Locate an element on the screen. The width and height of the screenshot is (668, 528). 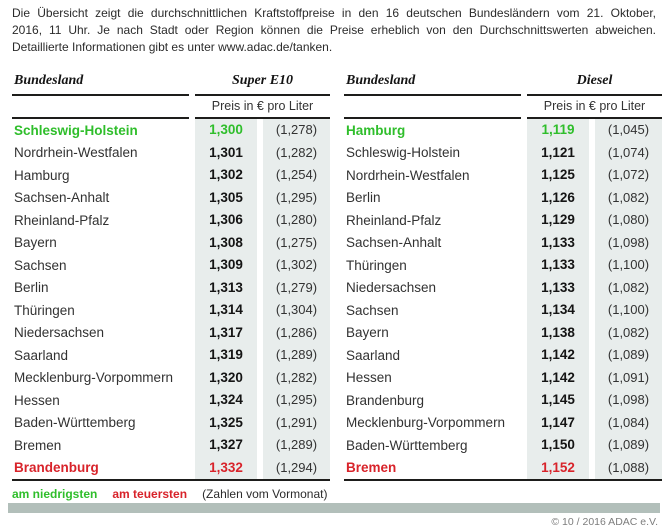
current-price: 1,119 is located at coordinates (558, 130).